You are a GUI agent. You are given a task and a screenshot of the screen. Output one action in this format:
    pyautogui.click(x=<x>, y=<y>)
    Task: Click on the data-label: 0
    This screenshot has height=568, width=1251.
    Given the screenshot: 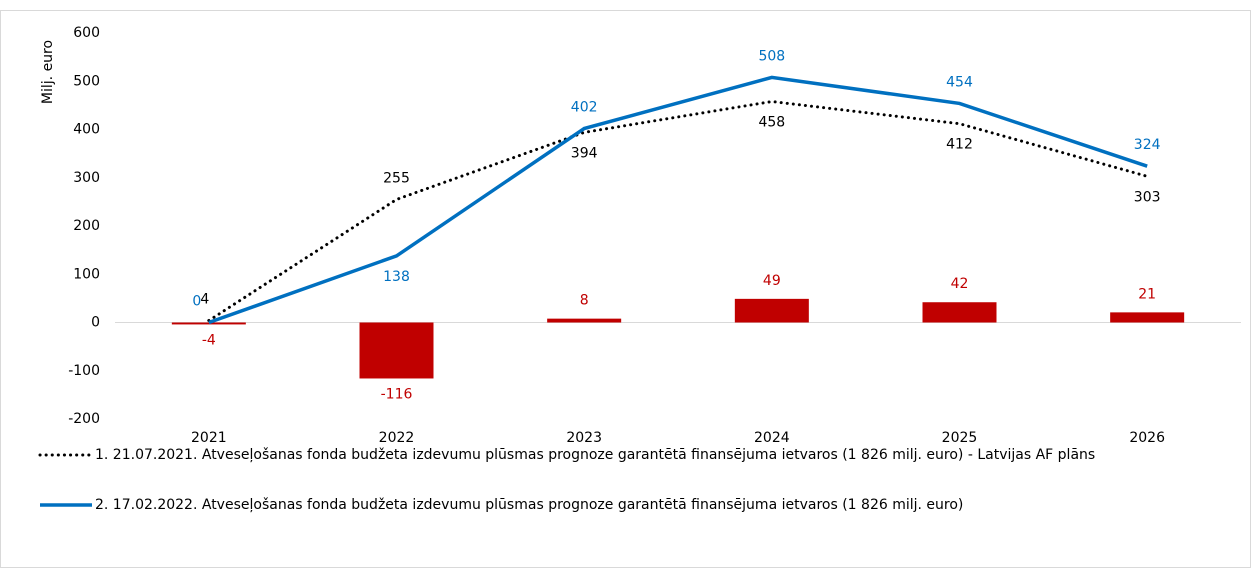 What is the action you would take?
    pyautogui.click(x=196, y=302)
    